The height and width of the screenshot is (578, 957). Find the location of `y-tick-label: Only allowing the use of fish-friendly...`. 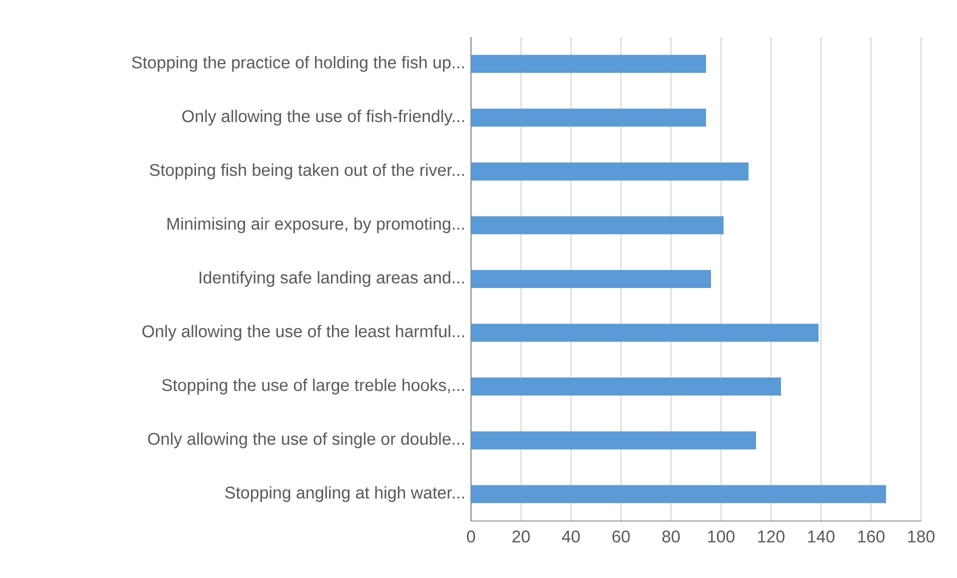

y-tick-label: Only allowing the use of fish-friendly... is located at coordinates (323, 118).